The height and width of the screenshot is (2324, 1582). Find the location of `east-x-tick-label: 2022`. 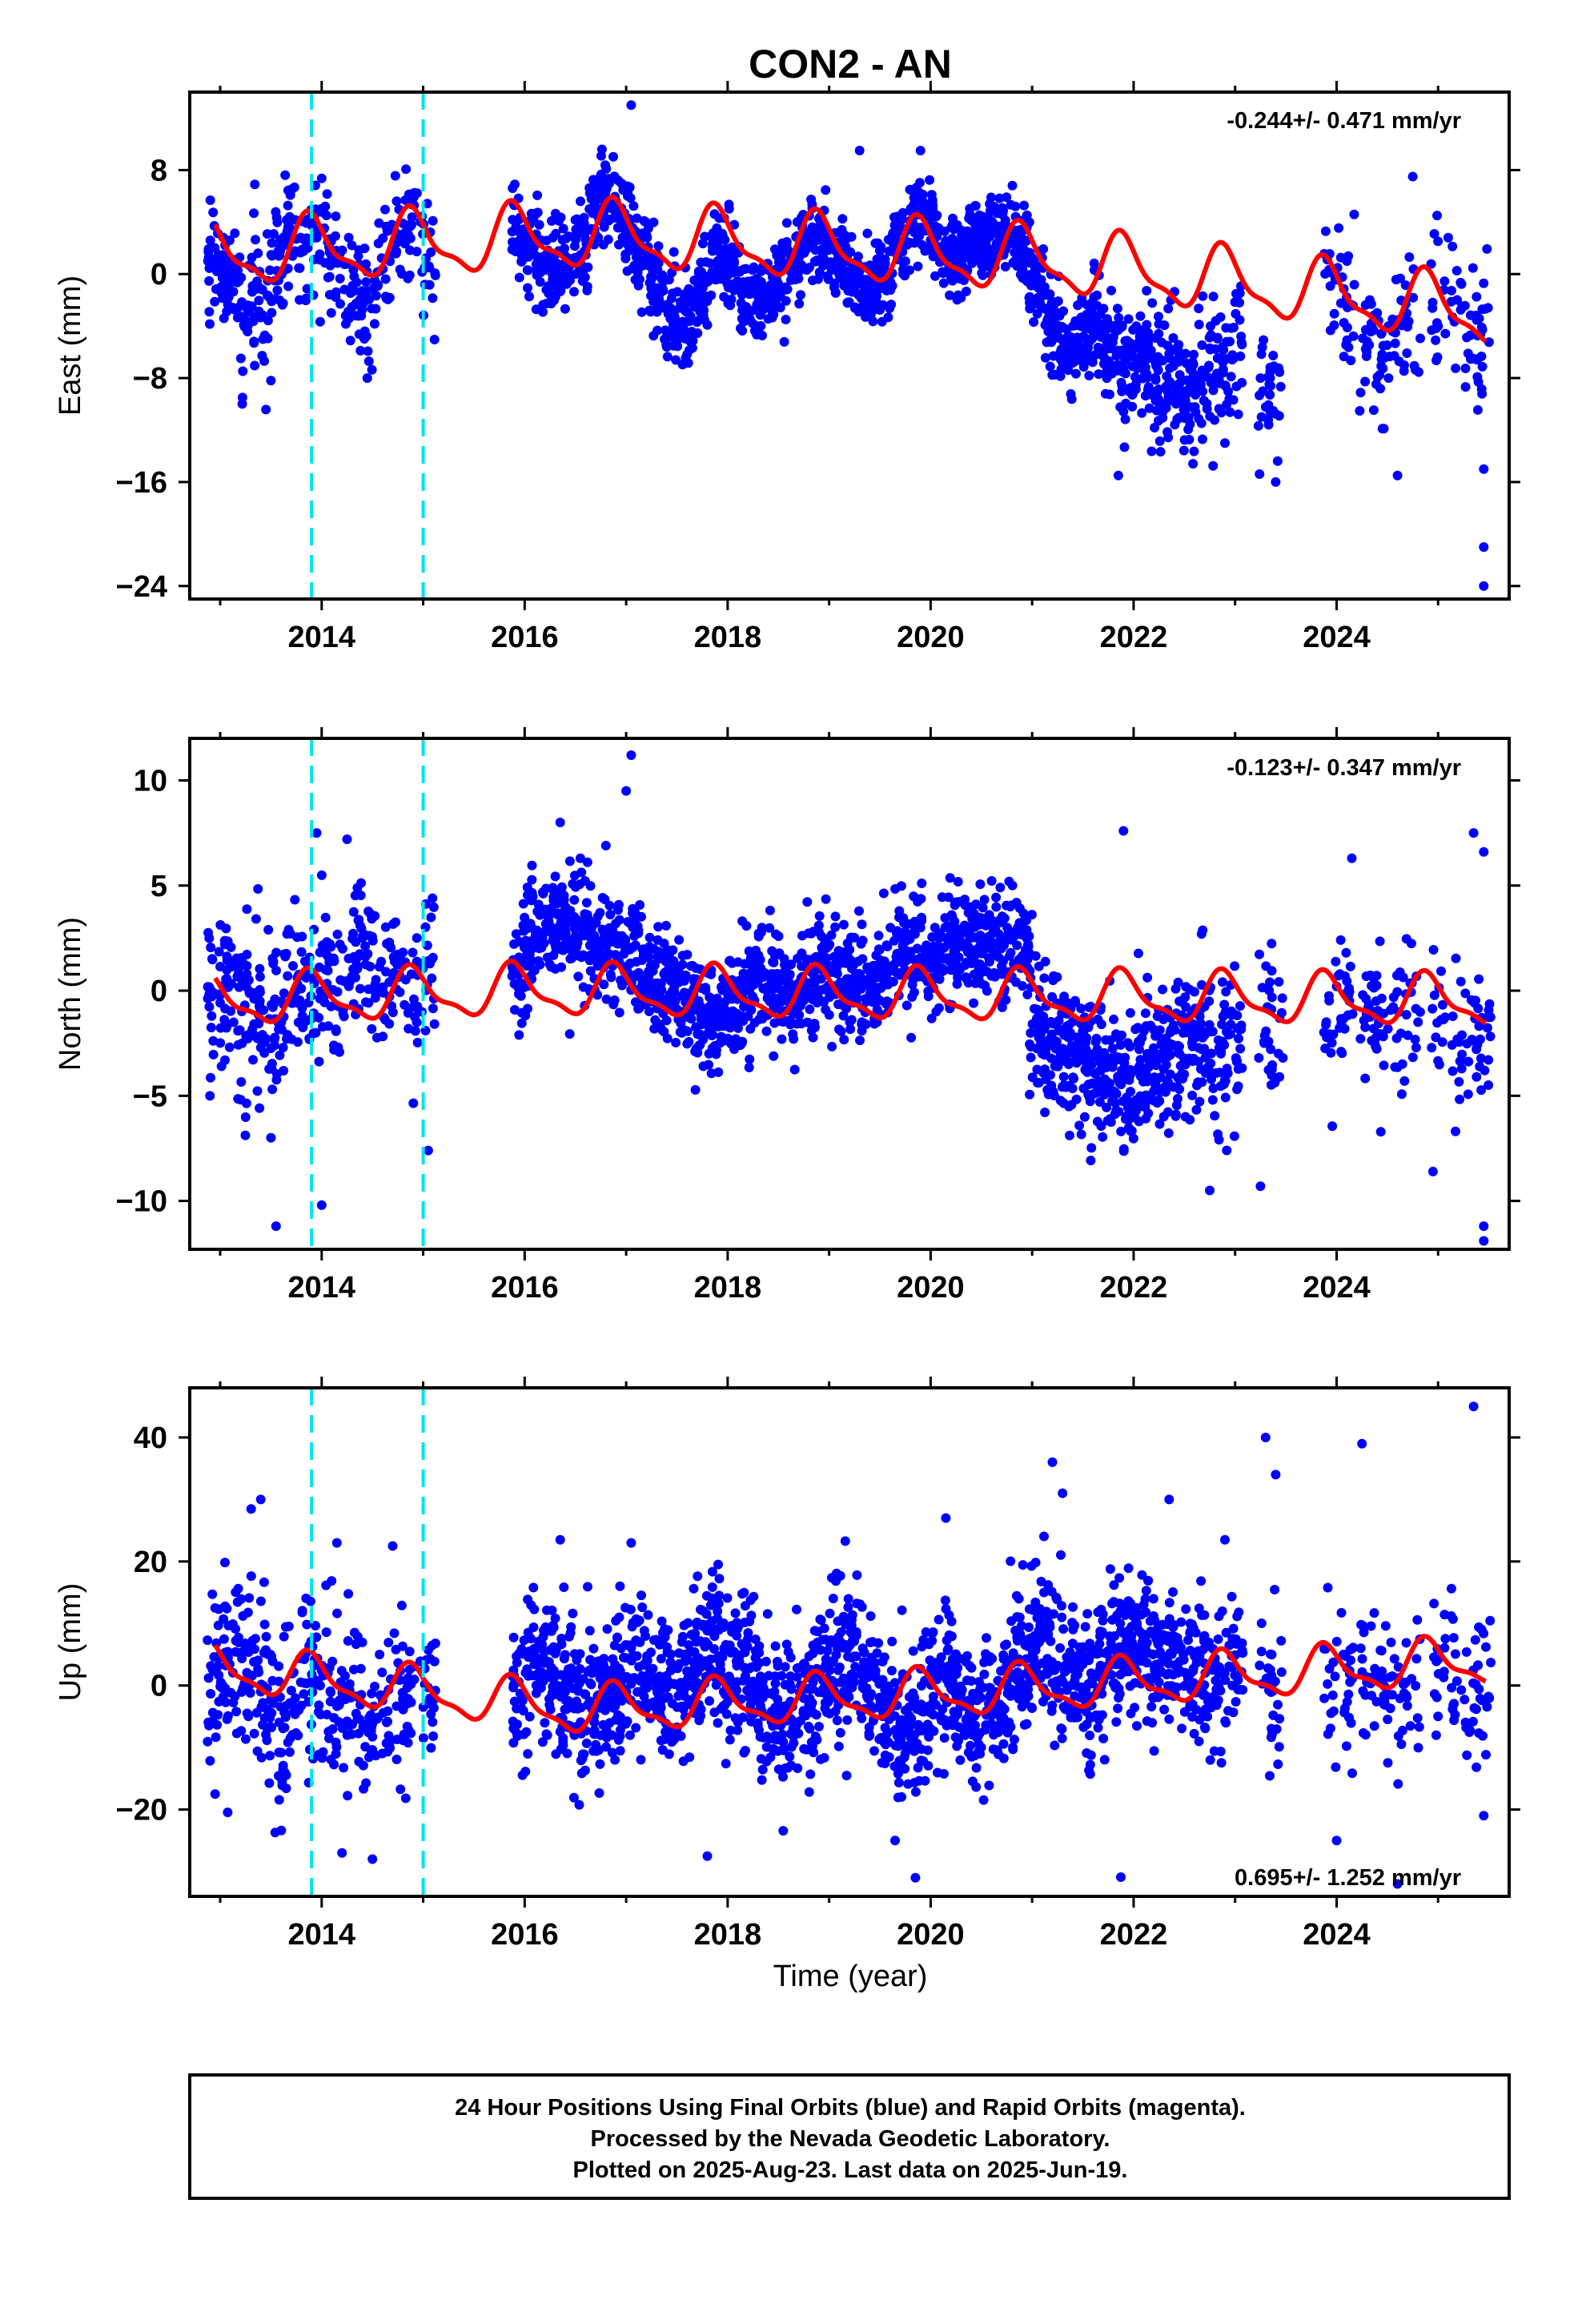

east-x-tick-label: 2022 is located at coordinates (1134, 637).